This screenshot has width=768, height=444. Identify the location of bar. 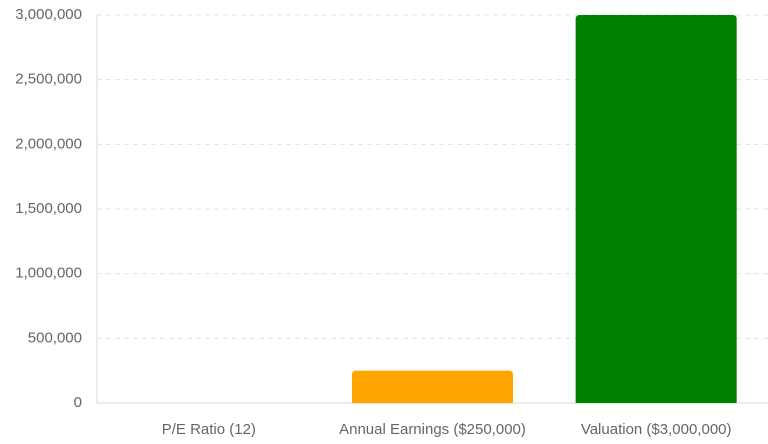
(432, 386).